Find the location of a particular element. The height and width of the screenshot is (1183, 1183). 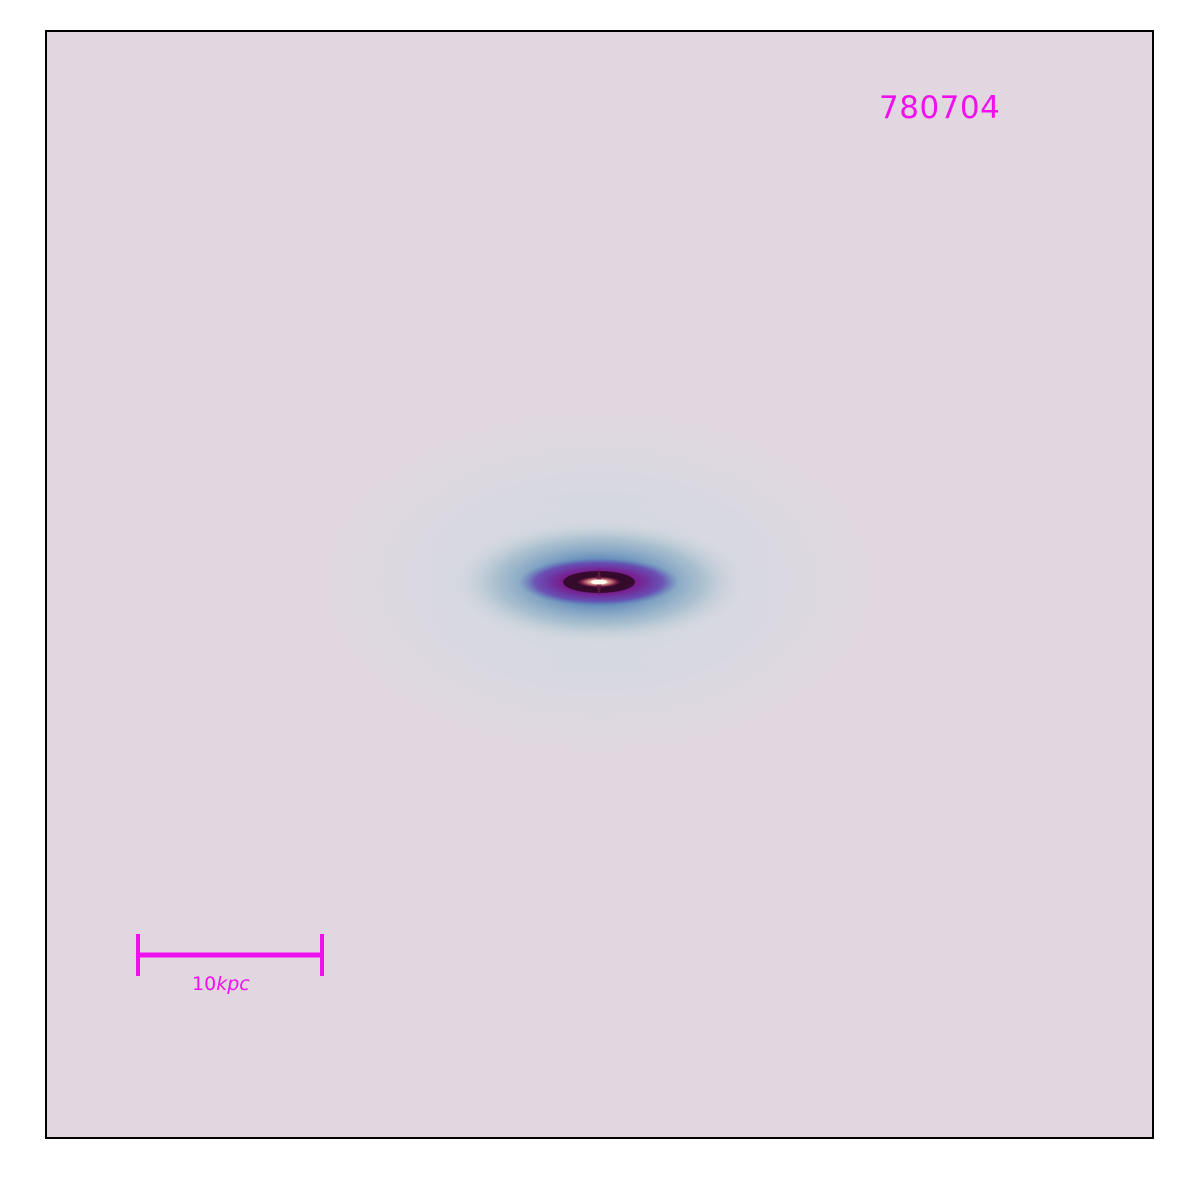

scale-bar-label: 10kpc is located at coordinates (221, 984).